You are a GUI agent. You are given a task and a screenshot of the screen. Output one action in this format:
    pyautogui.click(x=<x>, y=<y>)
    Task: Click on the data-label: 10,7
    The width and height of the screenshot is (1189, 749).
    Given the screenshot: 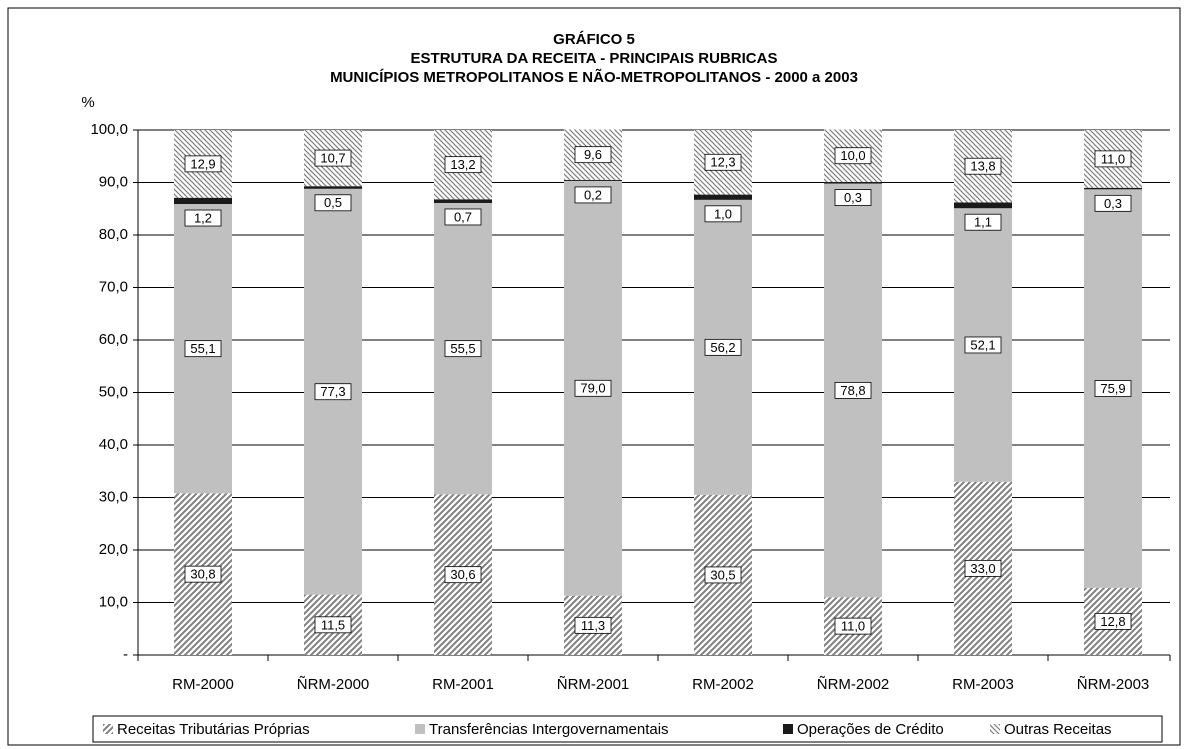 What is the action you would take?
    pyautogui.click(x=332, y=158)
    